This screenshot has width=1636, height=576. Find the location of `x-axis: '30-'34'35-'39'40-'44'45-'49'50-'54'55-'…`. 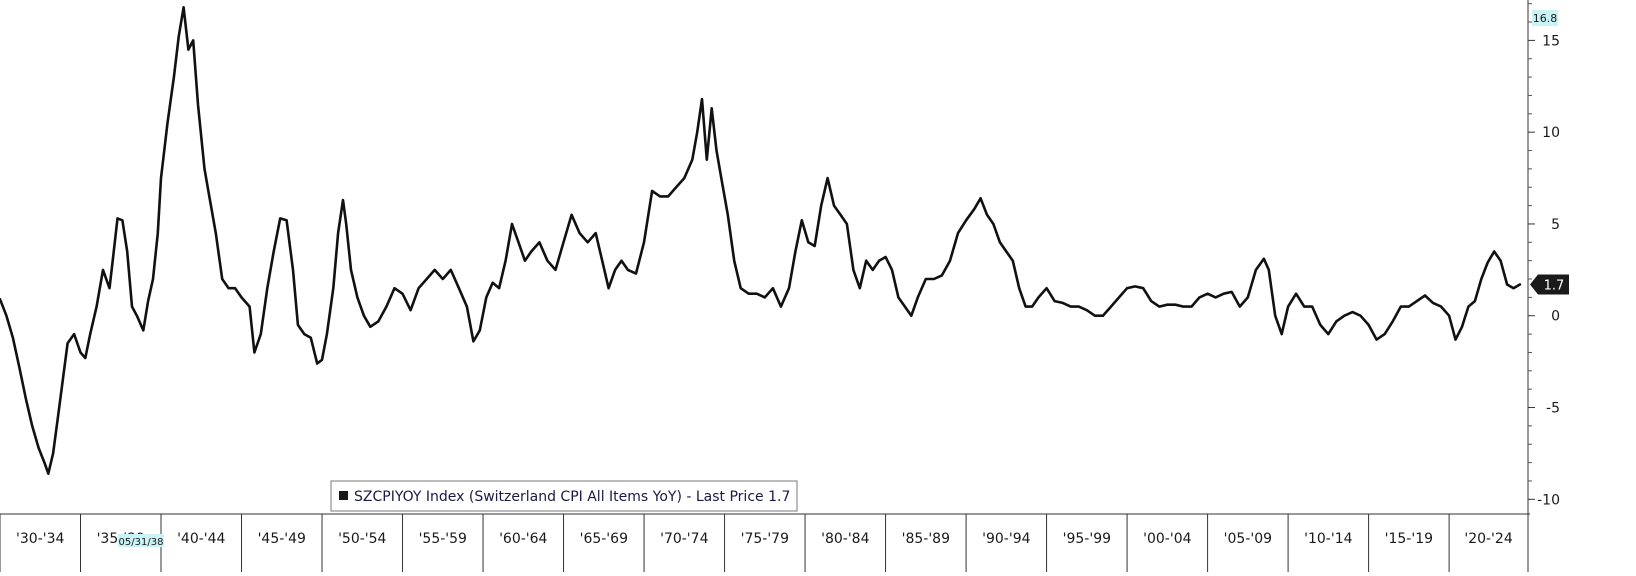

x-axis: '30-'34'35-'39'40-'44'45-'49'50-'54'55-'… is located at coordinates (765, 542).